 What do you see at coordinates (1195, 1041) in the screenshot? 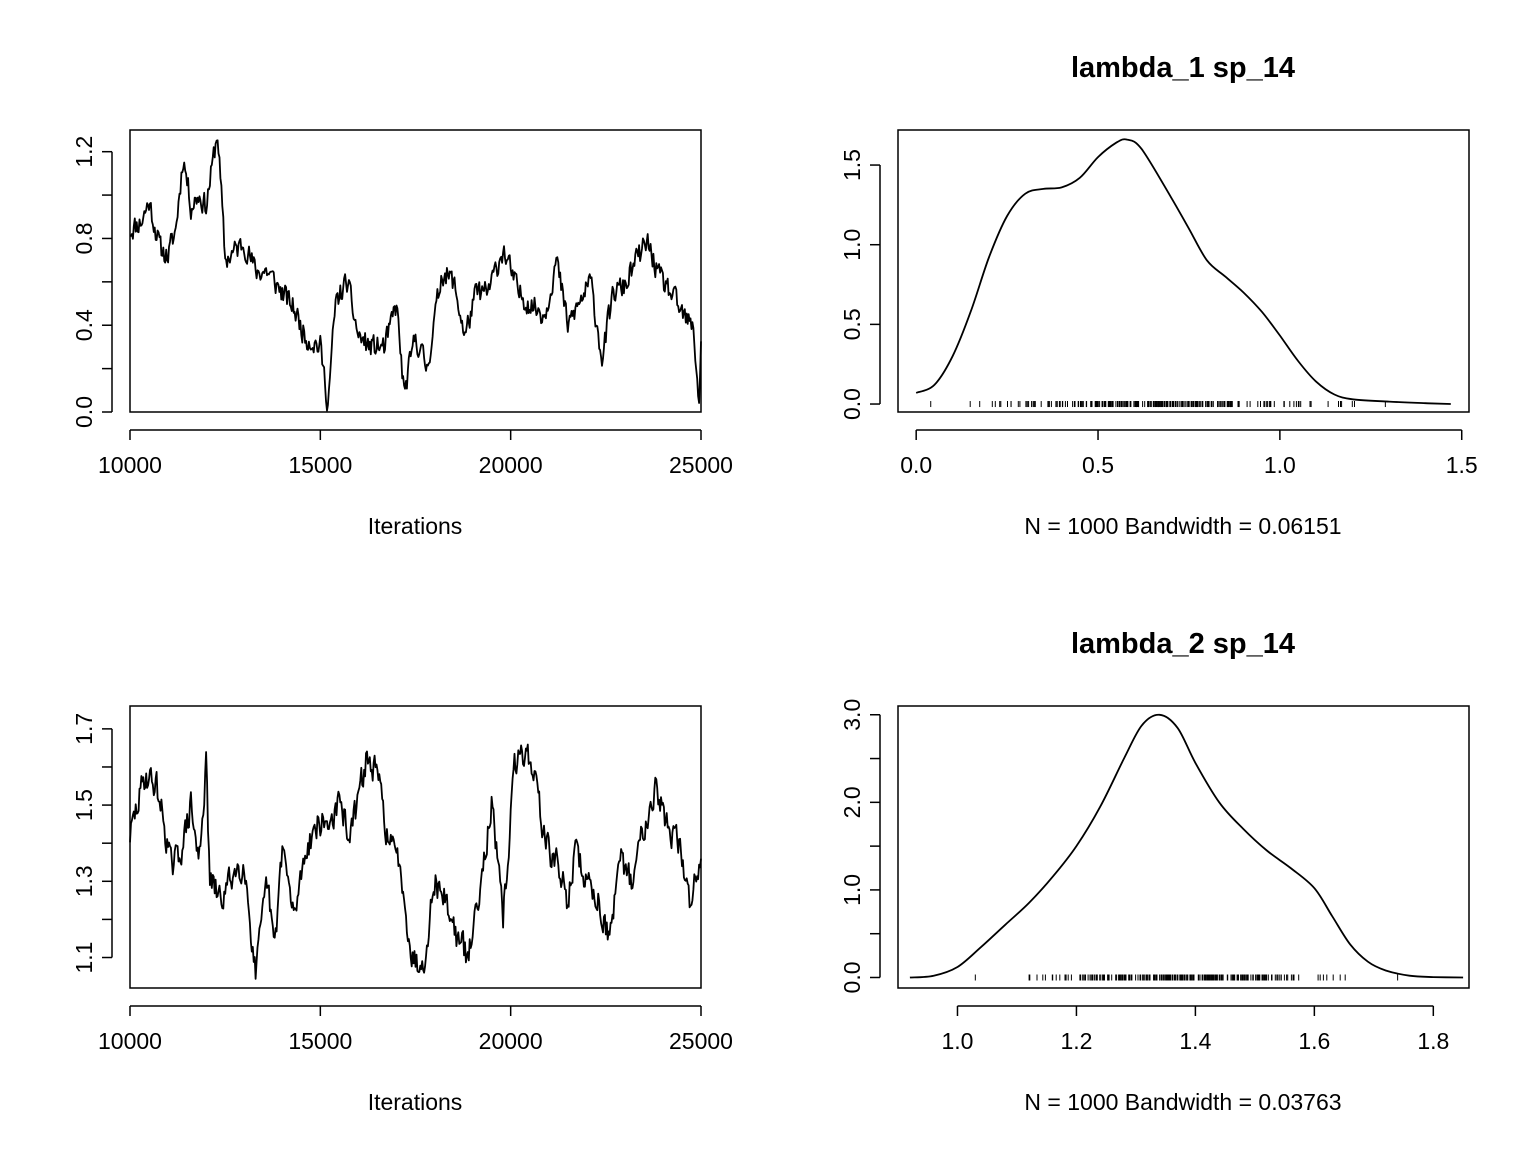
I see `x-tick-label: 1.4` at bounding box center [1195, 1041].